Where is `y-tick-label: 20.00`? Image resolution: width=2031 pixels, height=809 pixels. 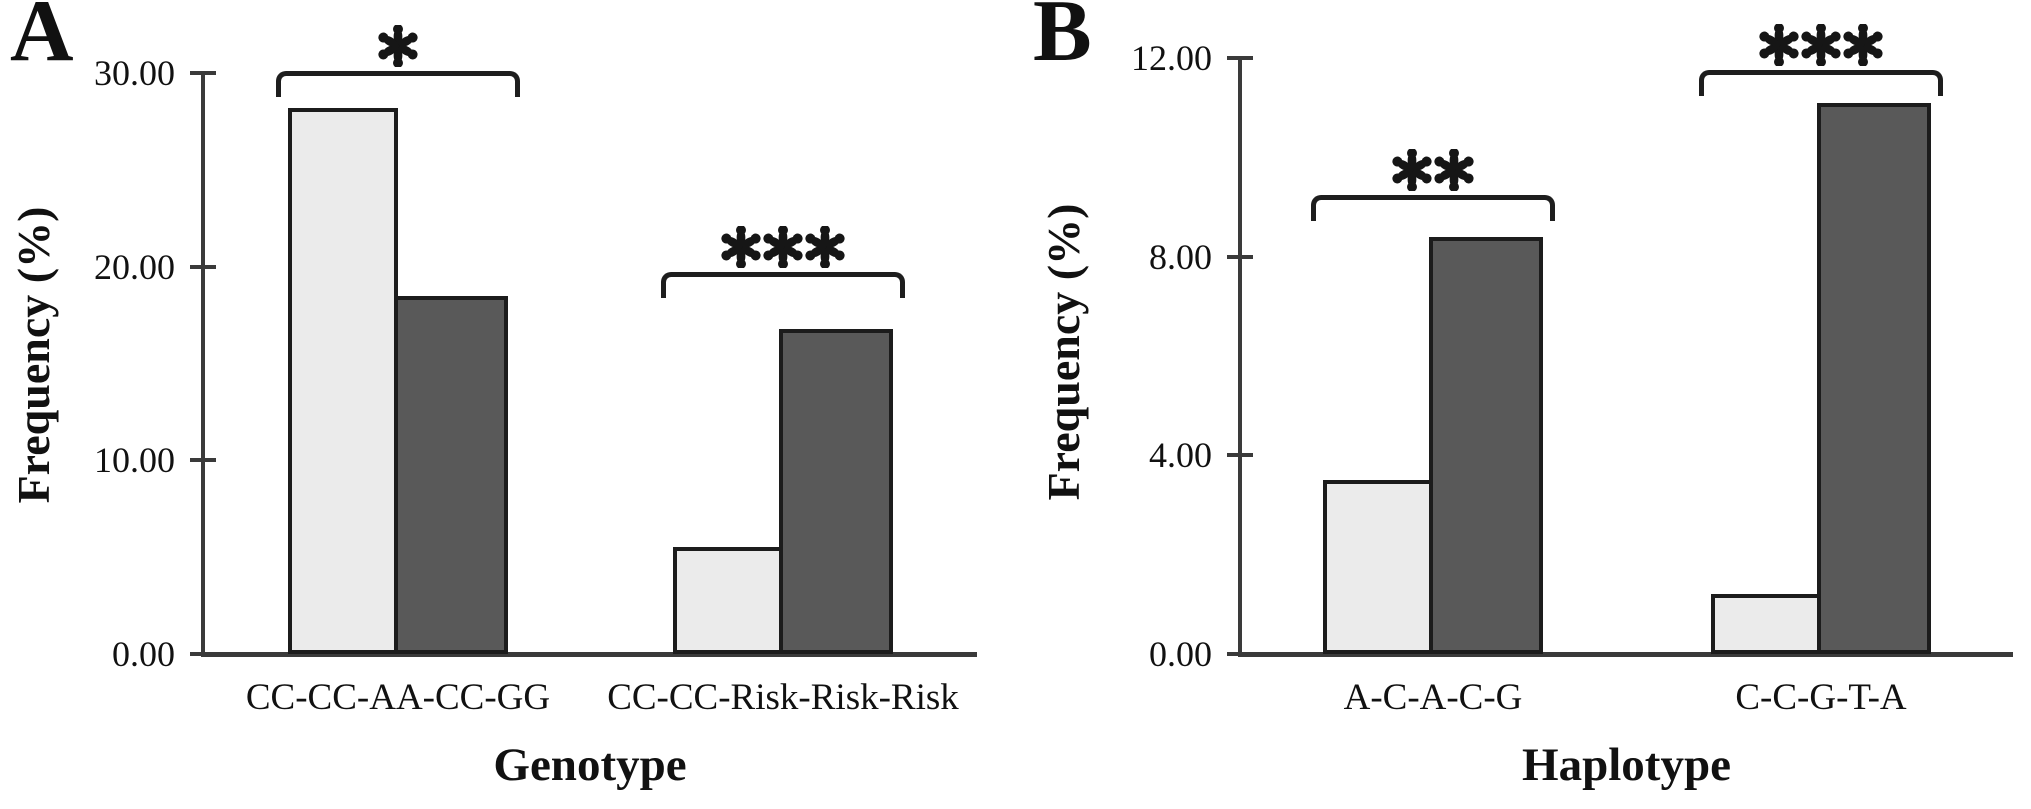 y-tick-label: 20.00 is located at coordinates (134, 266).